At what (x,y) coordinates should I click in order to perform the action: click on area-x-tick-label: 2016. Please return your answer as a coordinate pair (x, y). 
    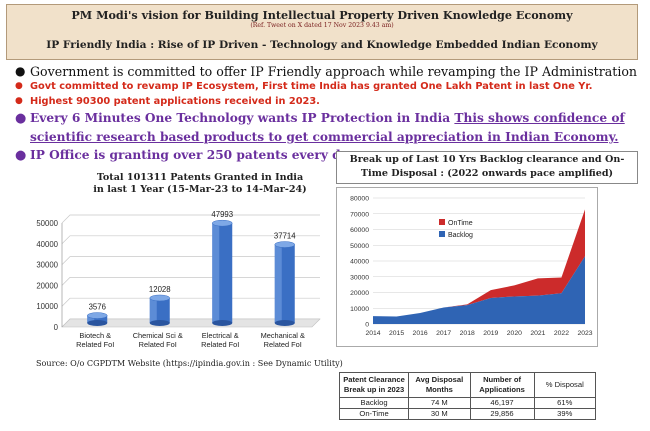
    Looking at the image, I should click on (420, 333).